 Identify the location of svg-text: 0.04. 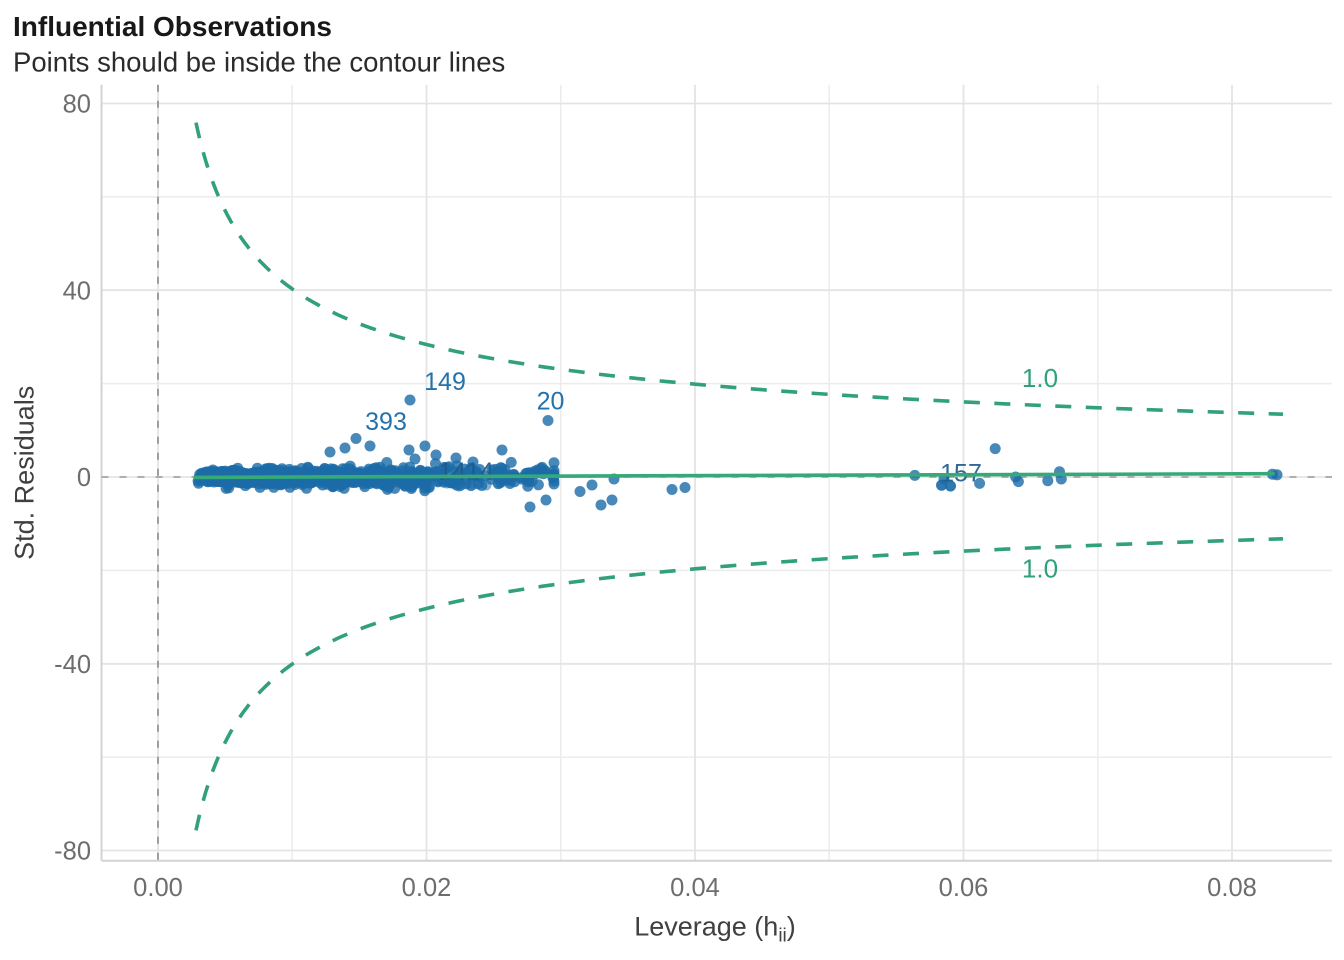
(695, 888).